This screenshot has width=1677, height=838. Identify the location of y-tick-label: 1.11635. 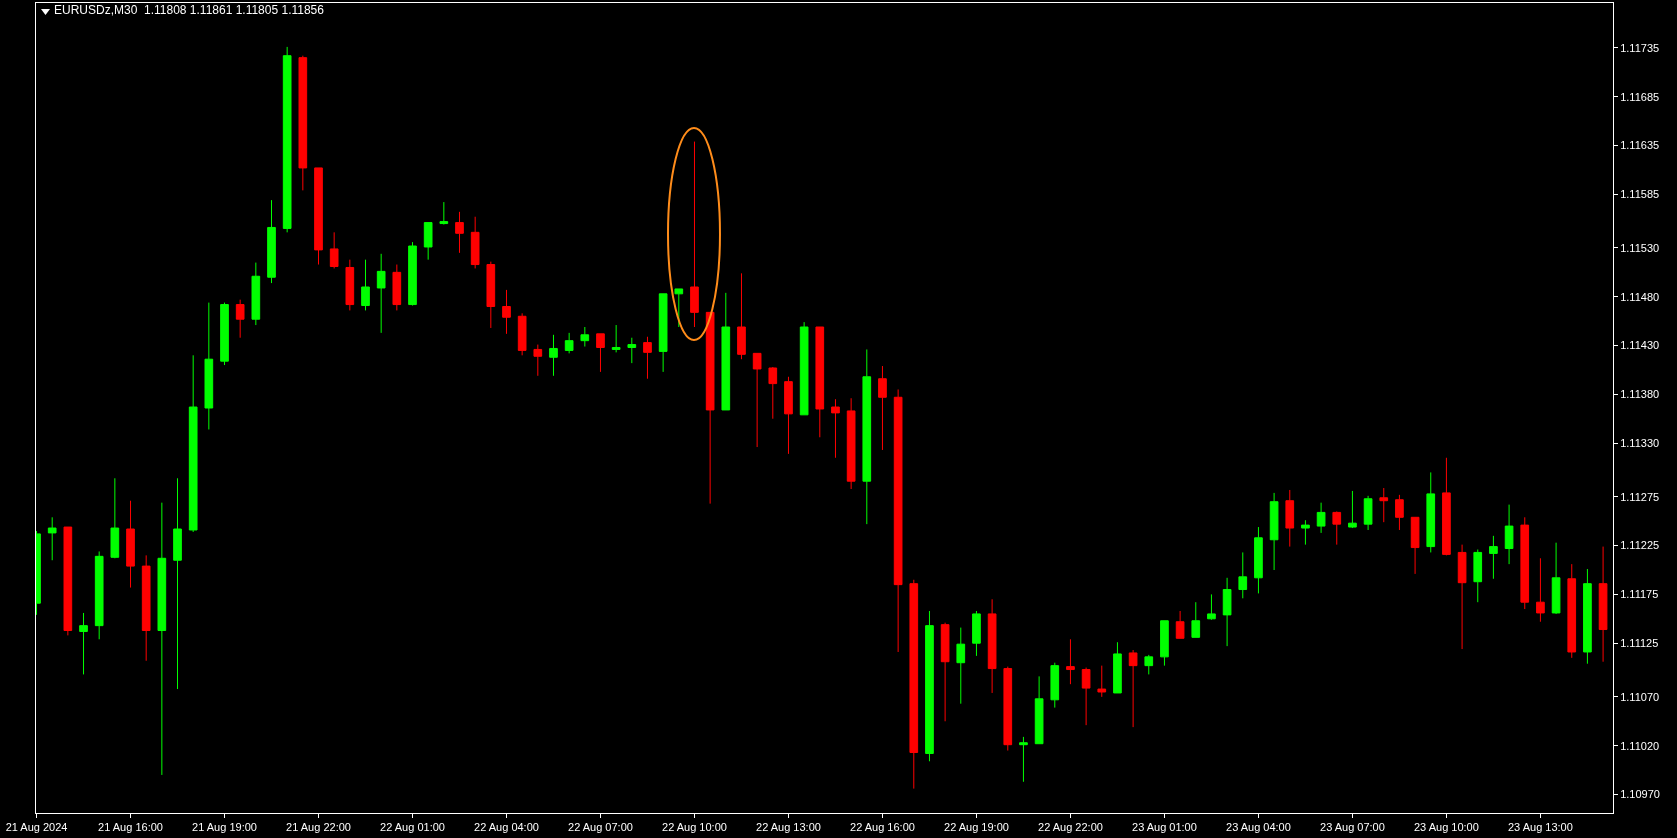
(1640, 145).